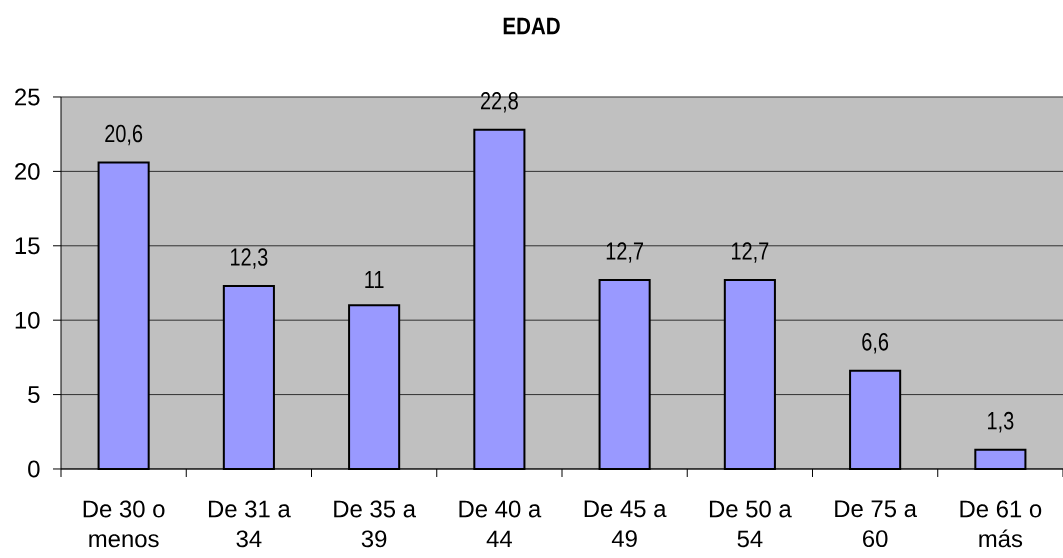  Describe the element at coordinates (876, 524) in the screenshot. I see `x-tick-label: De 75 a 60` at that location.